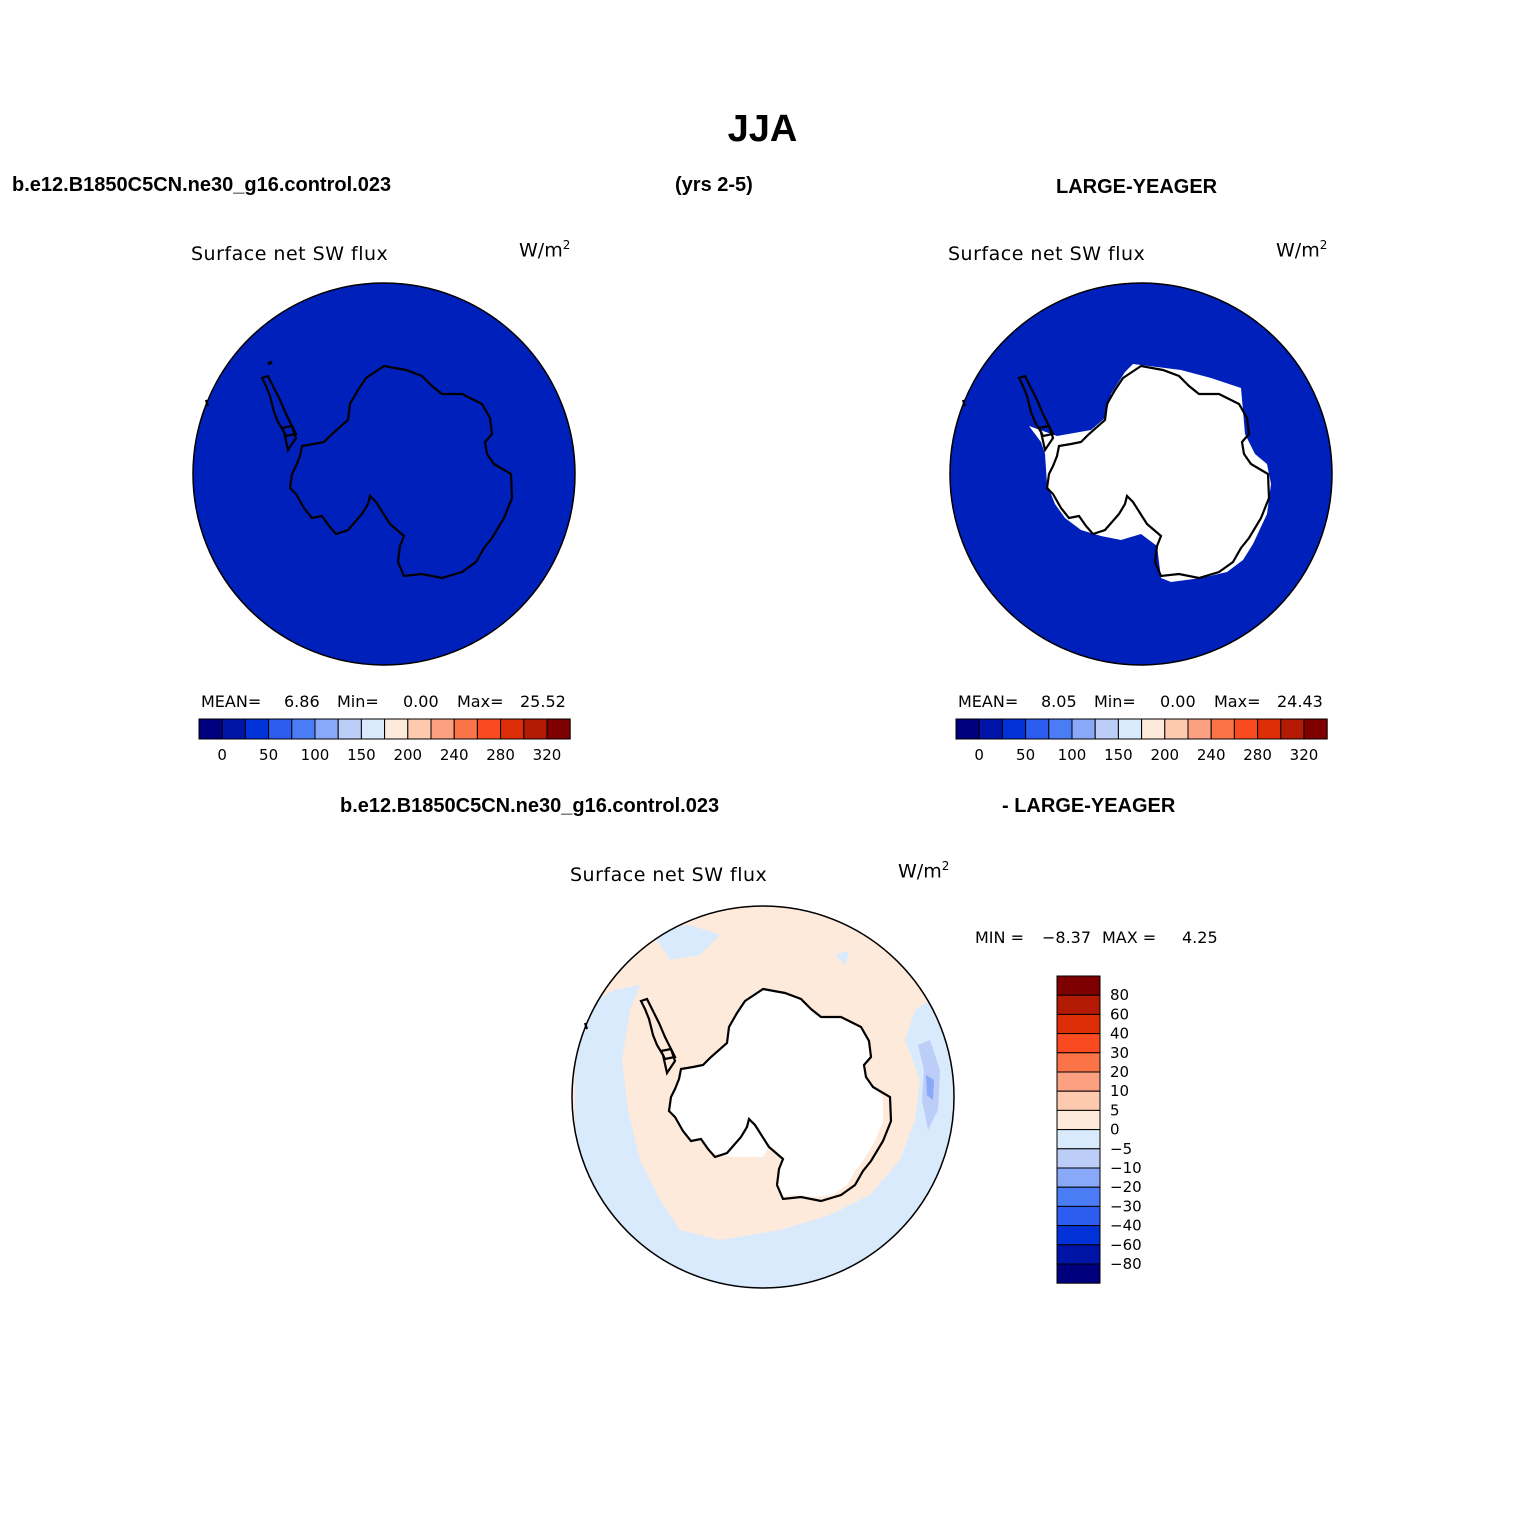 Image resolution: width=1525 pixels, height=1525 pixels. I want to click on diff-colorbar-label: 60, so click(1119, 1014).